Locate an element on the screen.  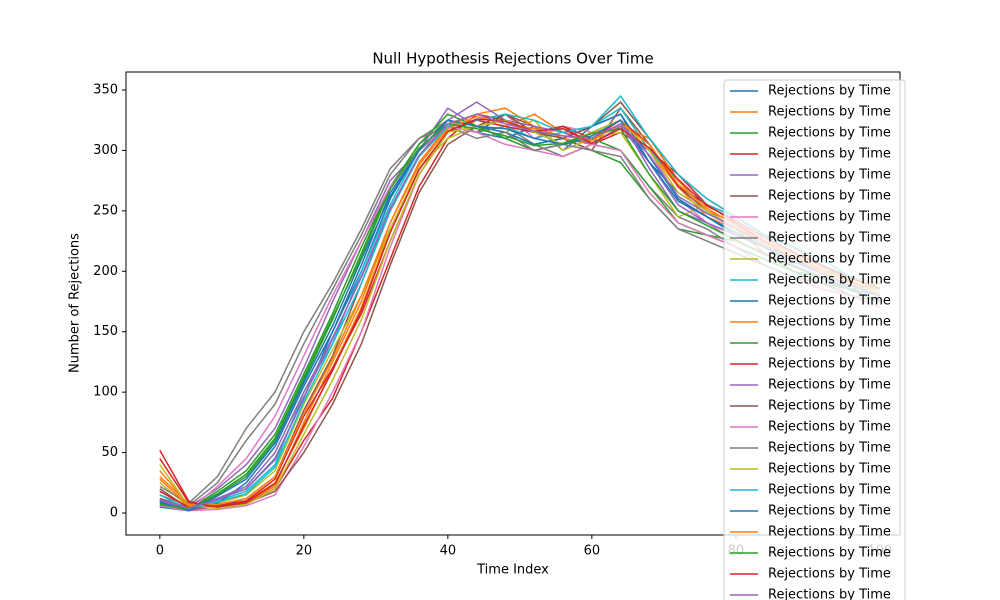
chart-title: Null Hypothesis Rejections Over Time is located at coordinates (512, 59).